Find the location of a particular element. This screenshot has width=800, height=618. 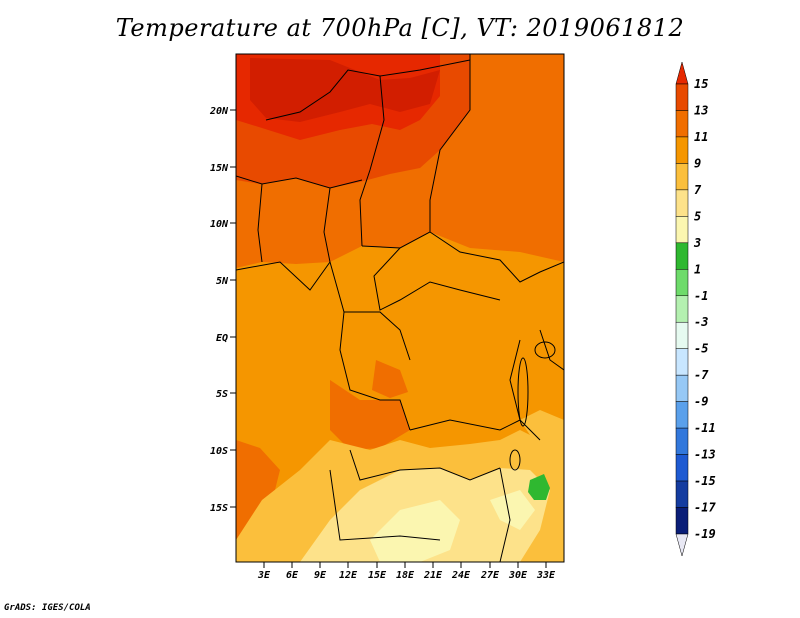

lat-tick-label: 5S is located at coordinates (222, 394).